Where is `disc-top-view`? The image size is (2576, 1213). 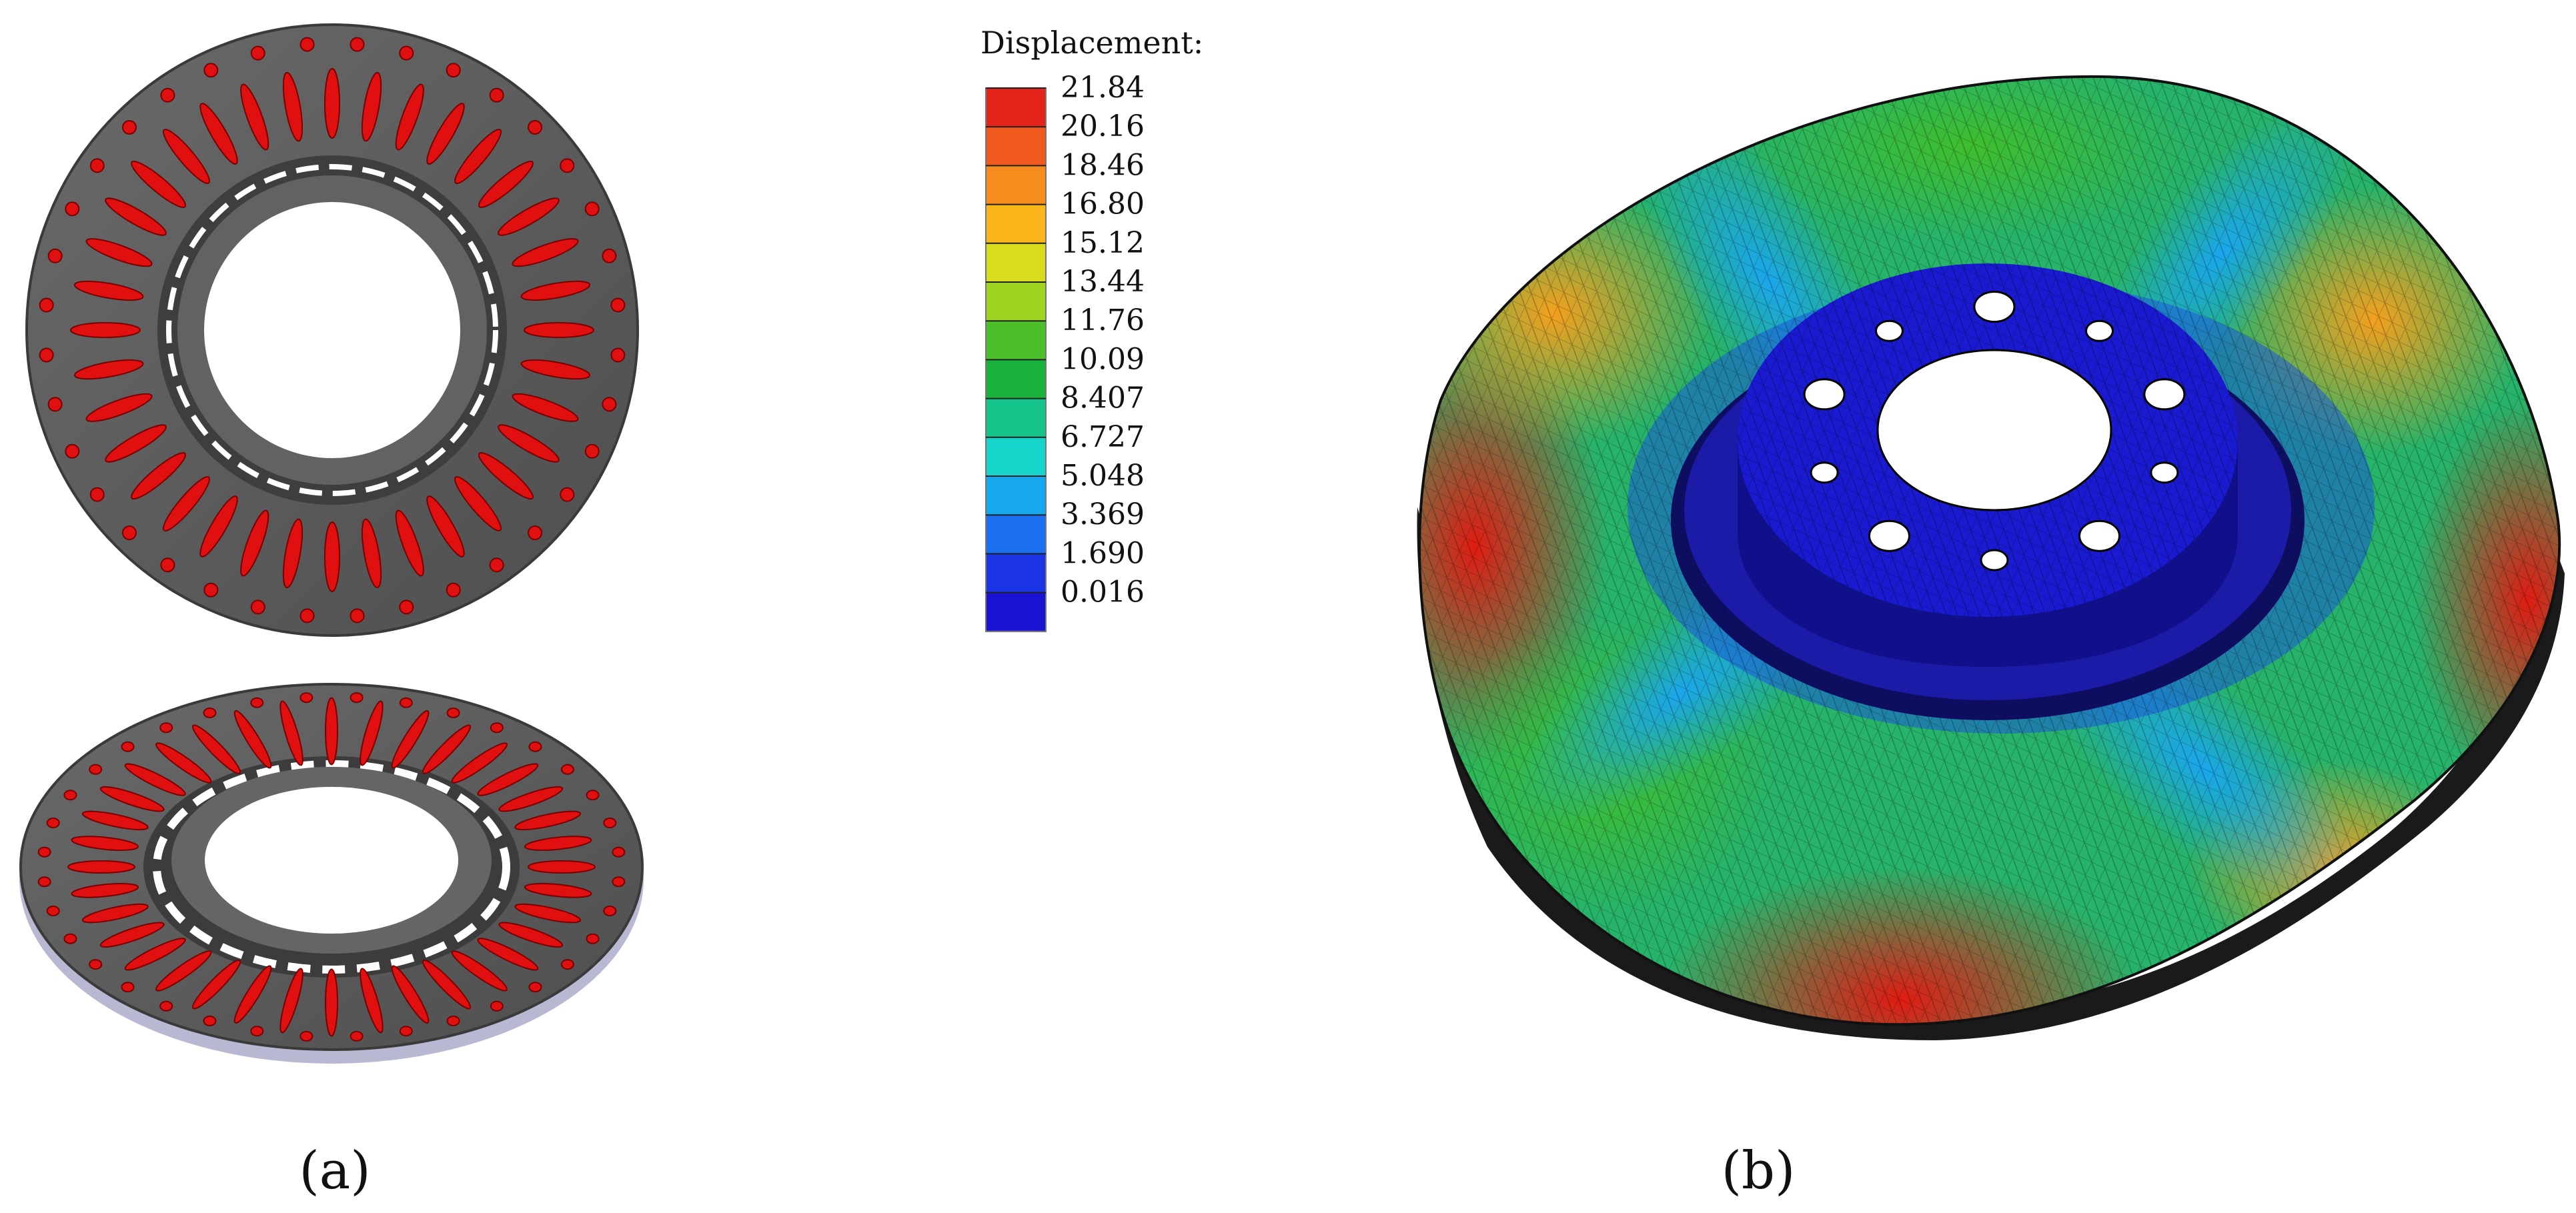
disc-top-view is located at coordinates (332, 330).